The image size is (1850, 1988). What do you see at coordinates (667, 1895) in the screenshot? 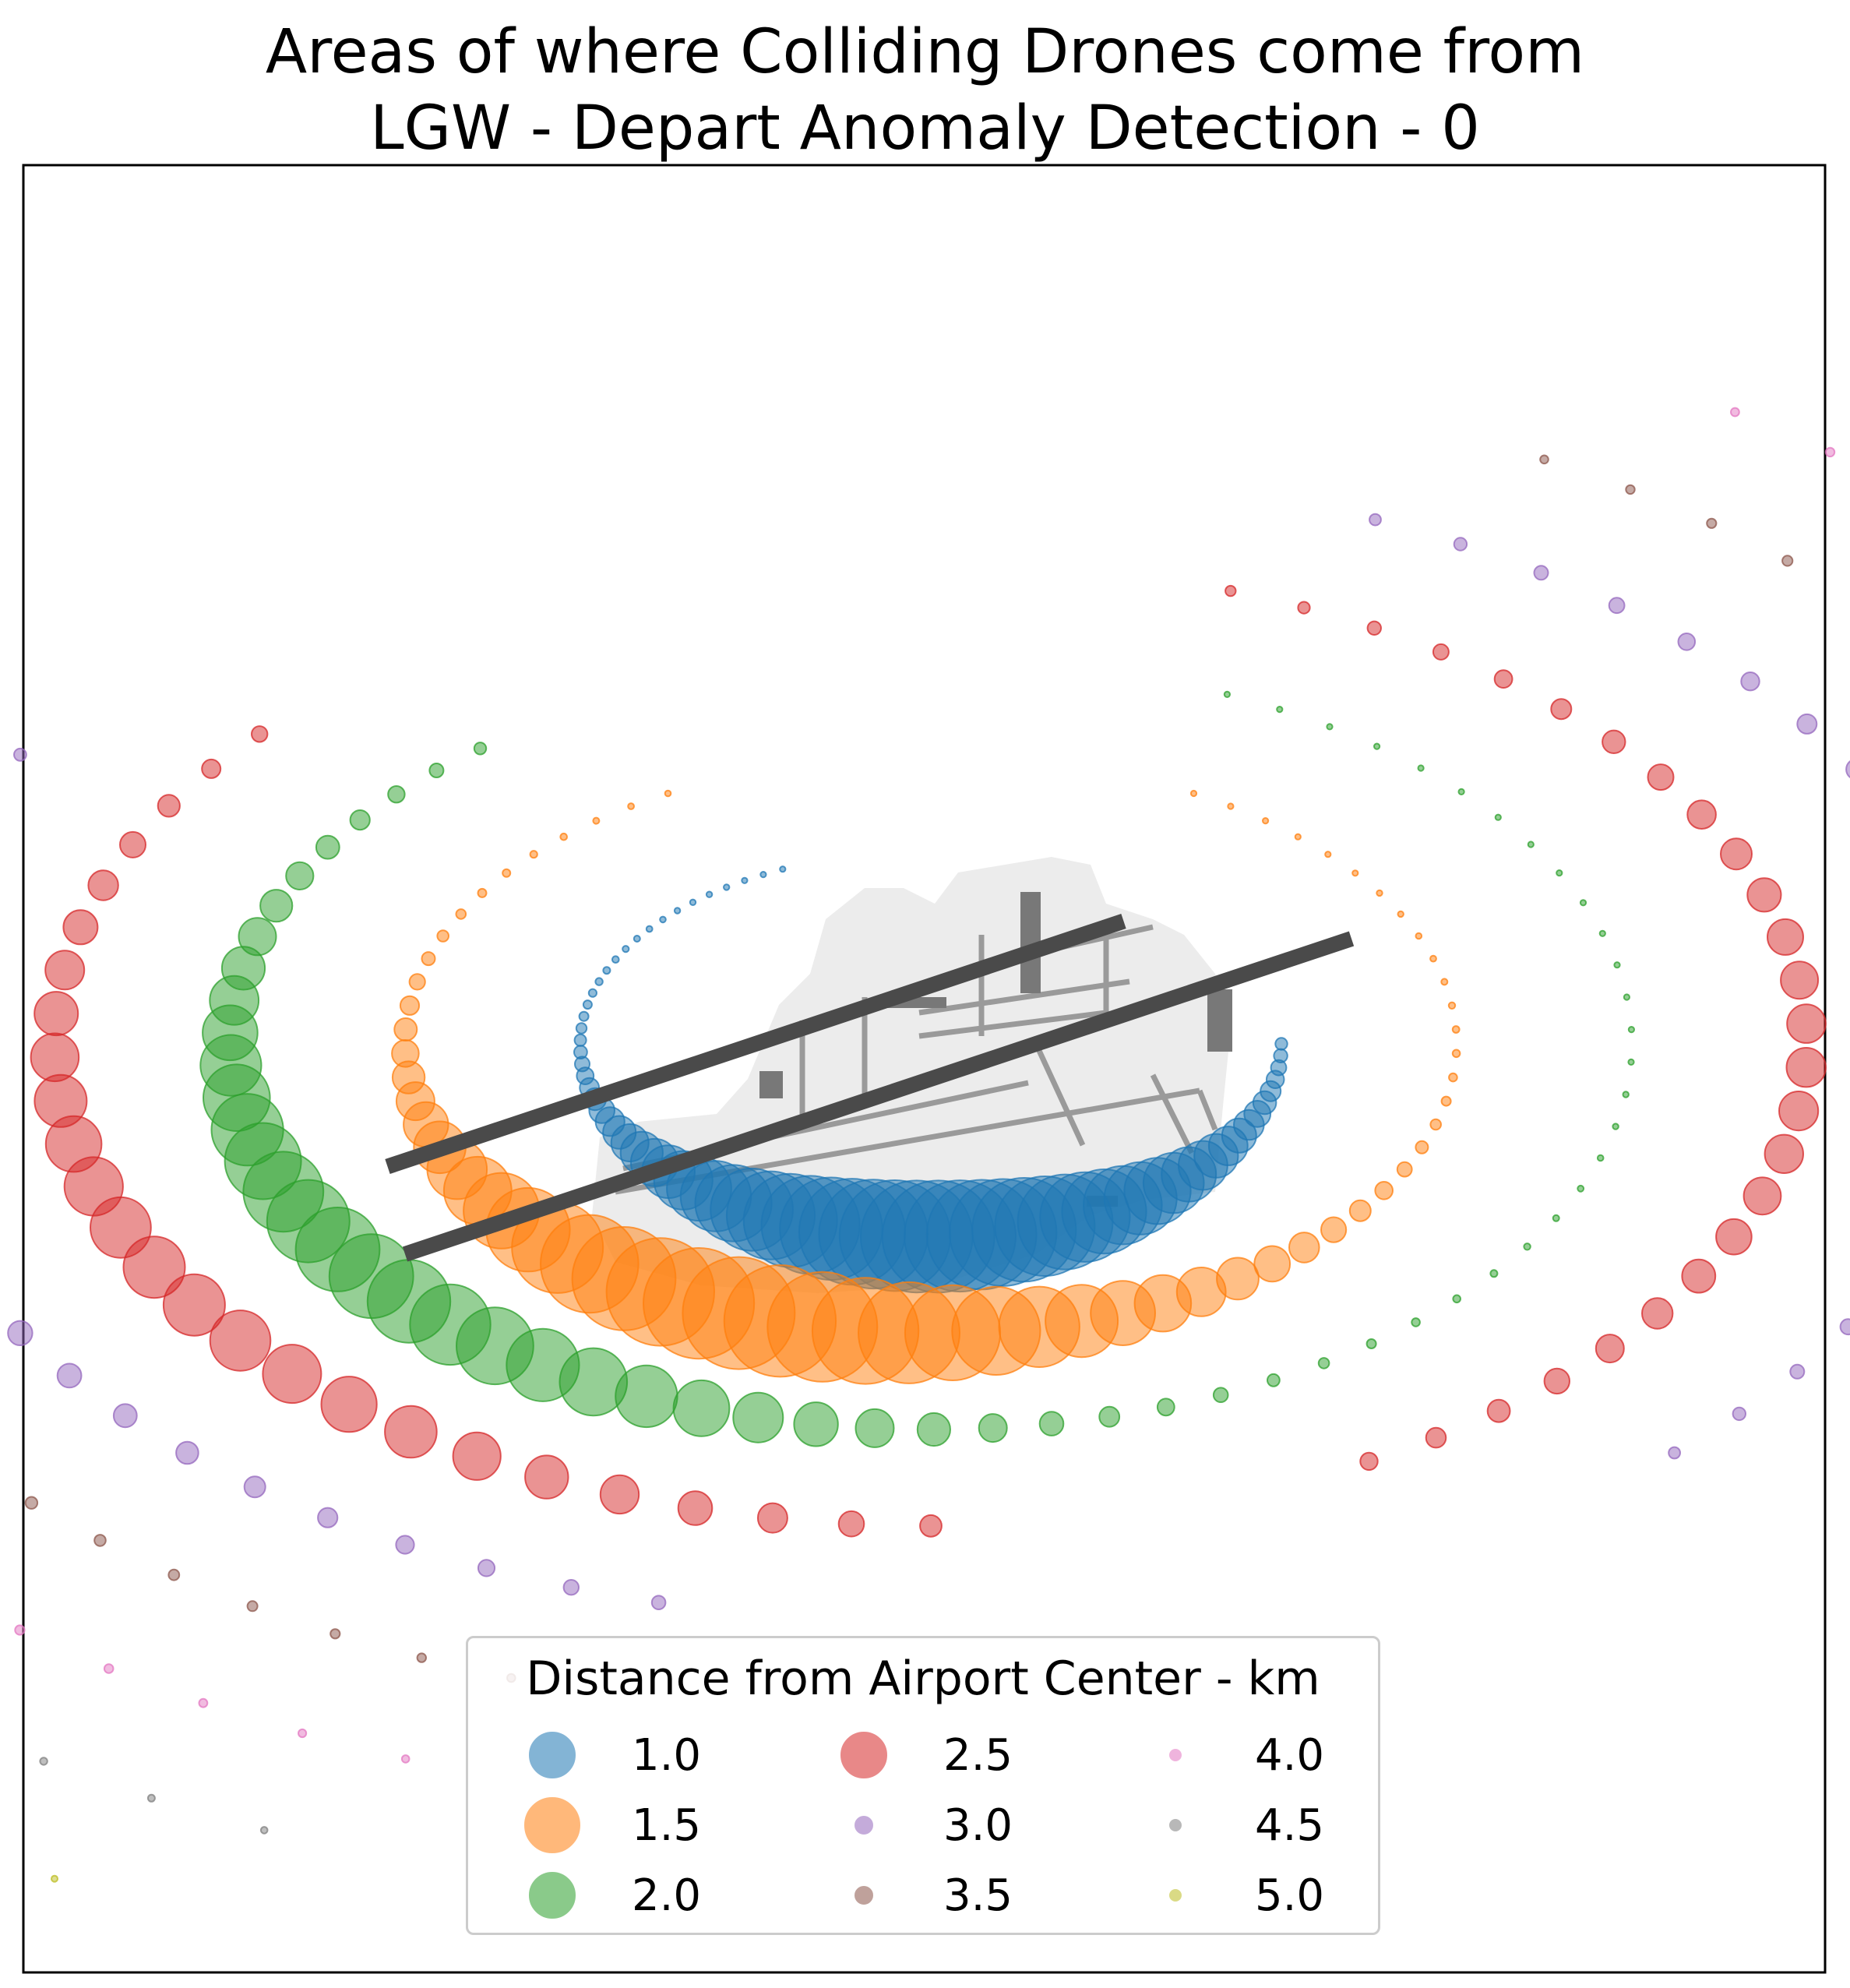
I see `legend-label: 2.0` at bounding box center [667, 1895].